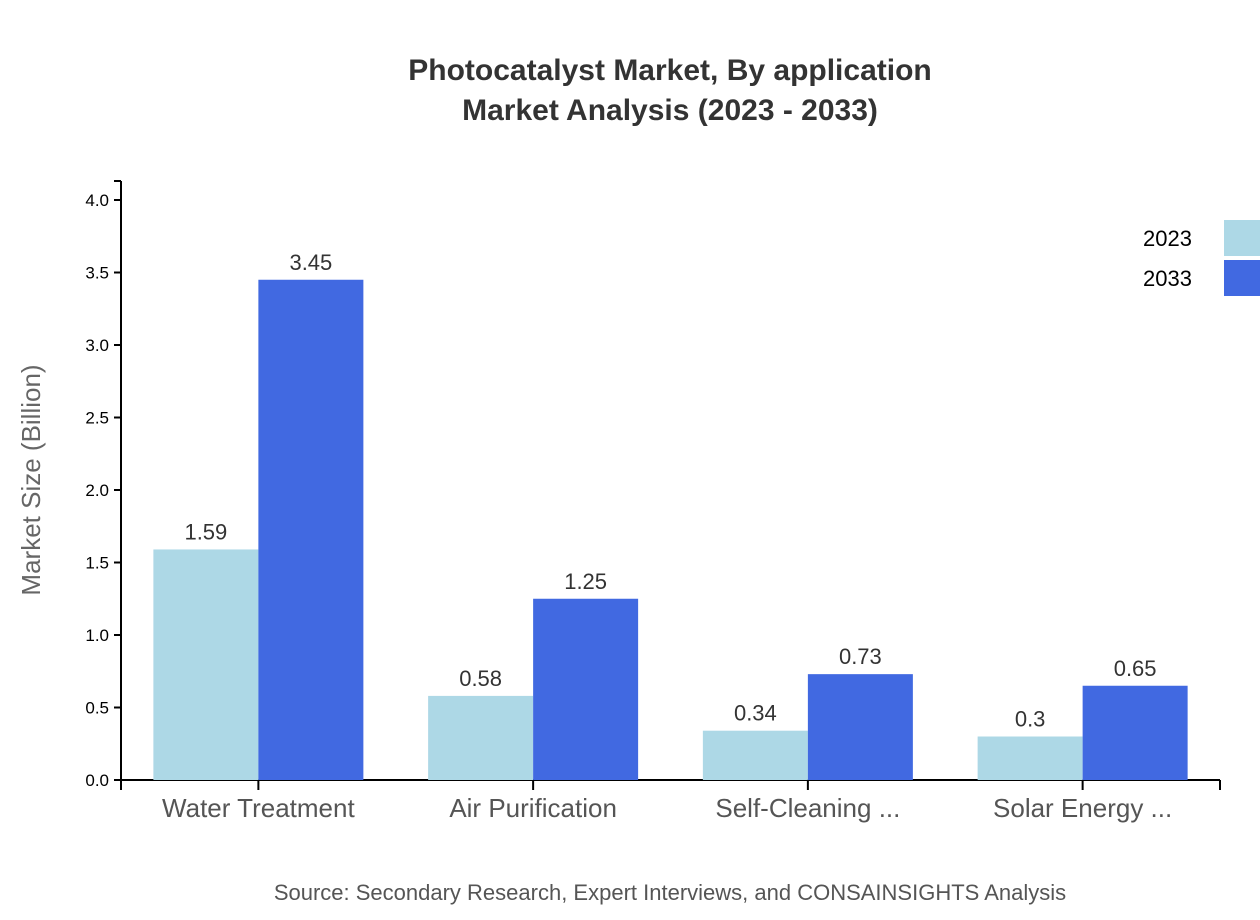  Describe the element at coordinates (97, 708) in the screenshot. I see `y-tick-label: 0.5` at that location.